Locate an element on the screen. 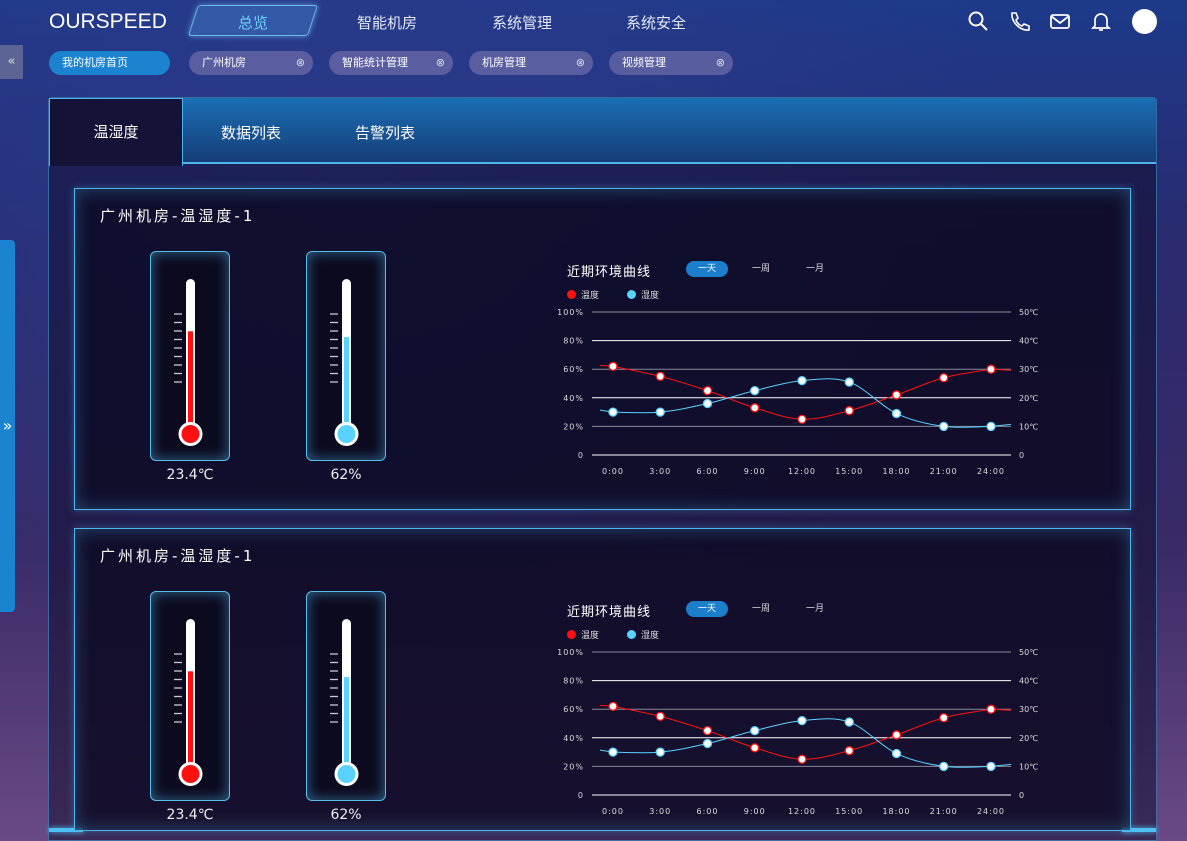 The image size is (1187, 841). tag-label: 机房管理 is located at coordinates (504, 62).